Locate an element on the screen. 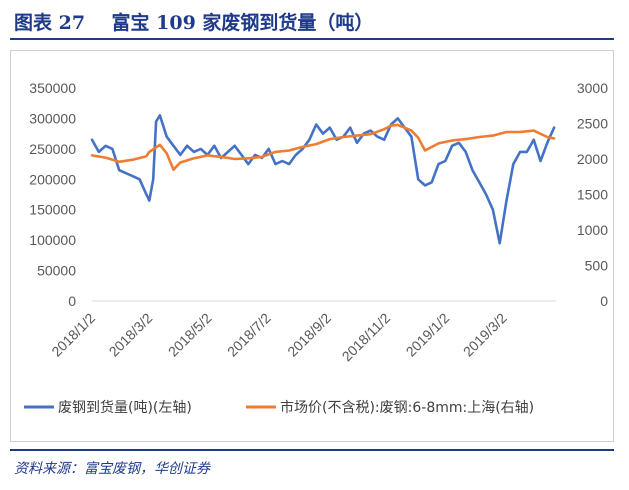 The image size is (629, 490). left-axis-tick-label: 300000 is located at coordinates (52, 118).